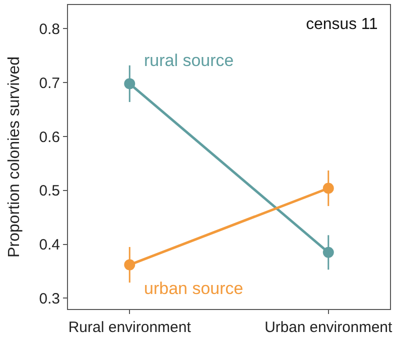 This screenshot has width=400, height=341. I want to click on x-tick-label: Urban environment, so click(328, 327).